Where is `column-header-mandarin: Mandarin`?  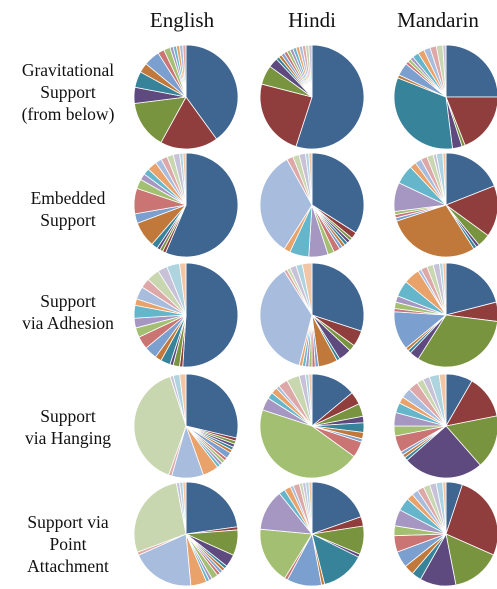
column-header-mandarin: Mandarin is located at coordinates (438, 20).